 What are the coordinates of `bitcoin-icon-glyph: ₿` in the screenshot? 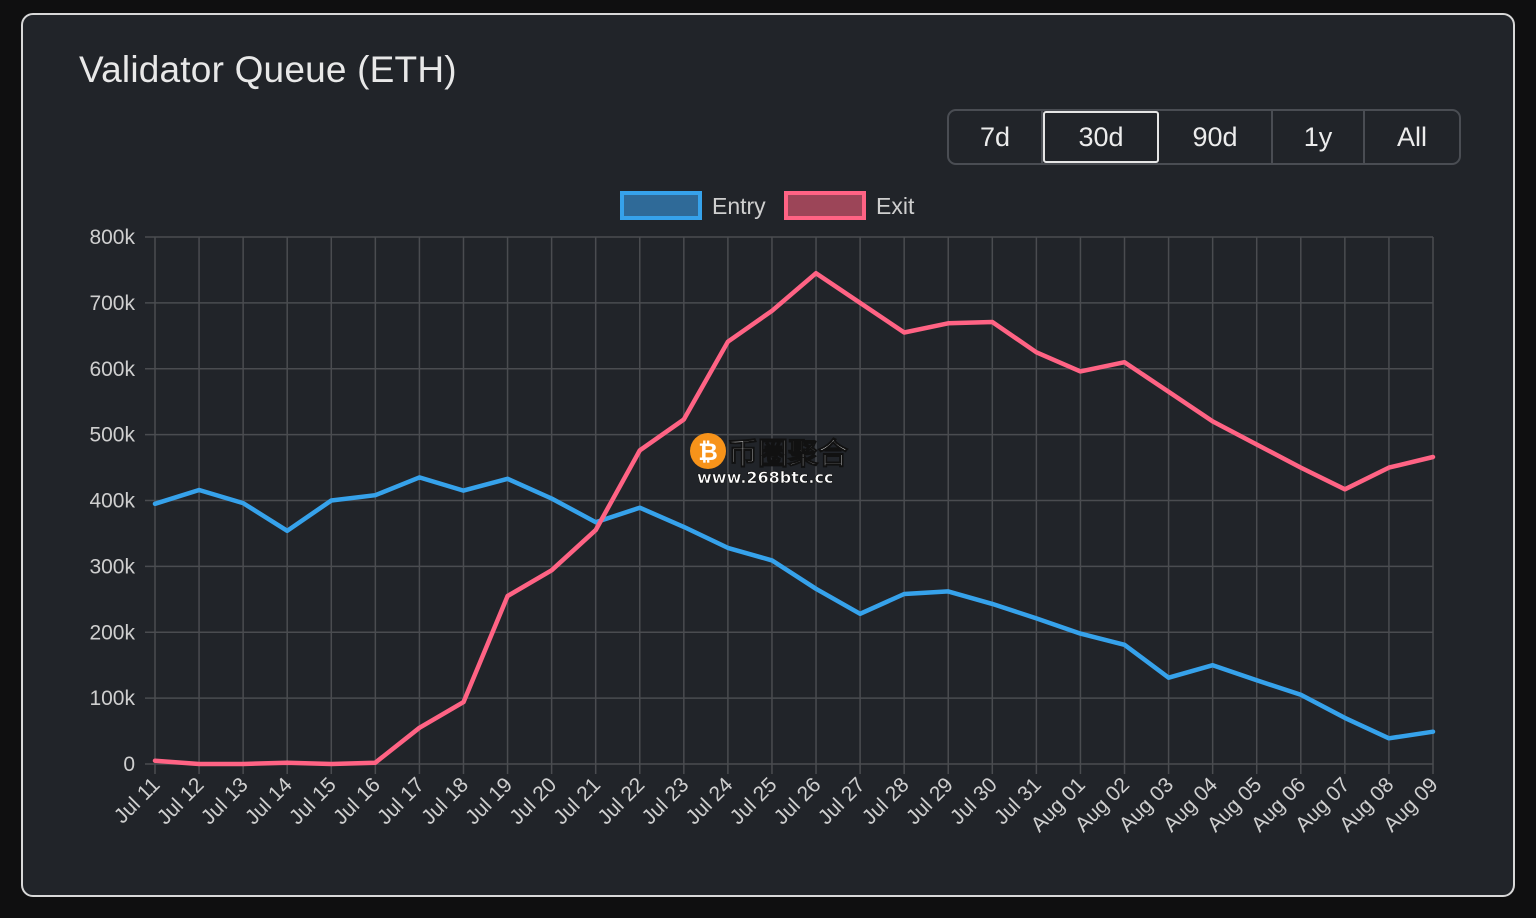 It's located at (708, 452).